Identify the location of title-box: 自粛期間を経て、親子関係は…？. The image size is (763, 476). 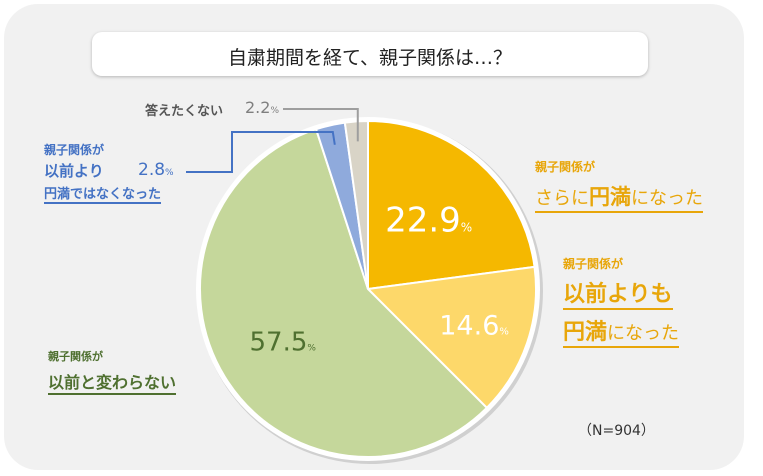
(370, 54).